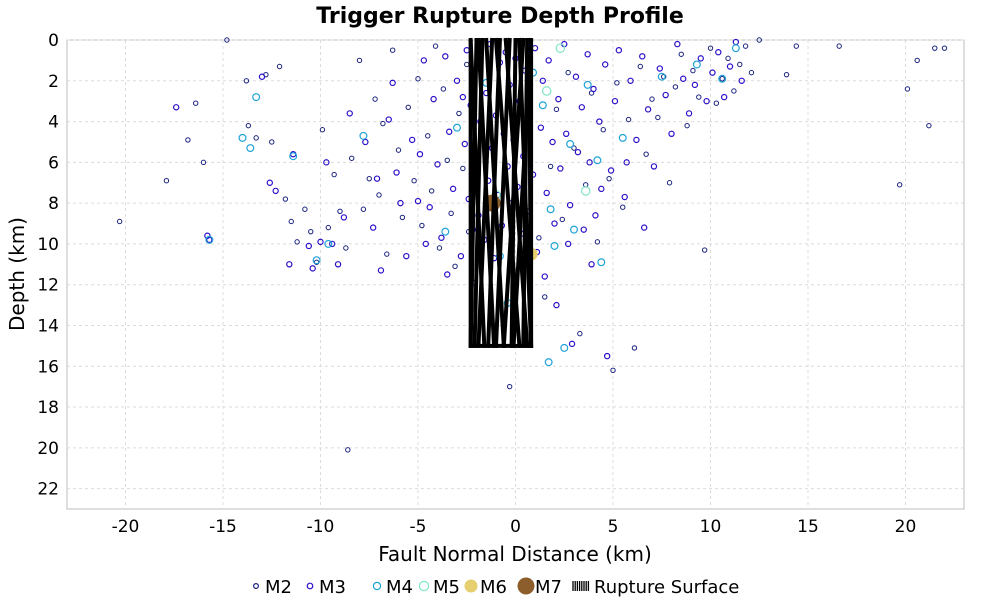 The image size is (1000, 600). What do you see at coordinates (53, 41) in the screenshot?
I see `y-tick-label: 0` at bounding box center [53, 41].